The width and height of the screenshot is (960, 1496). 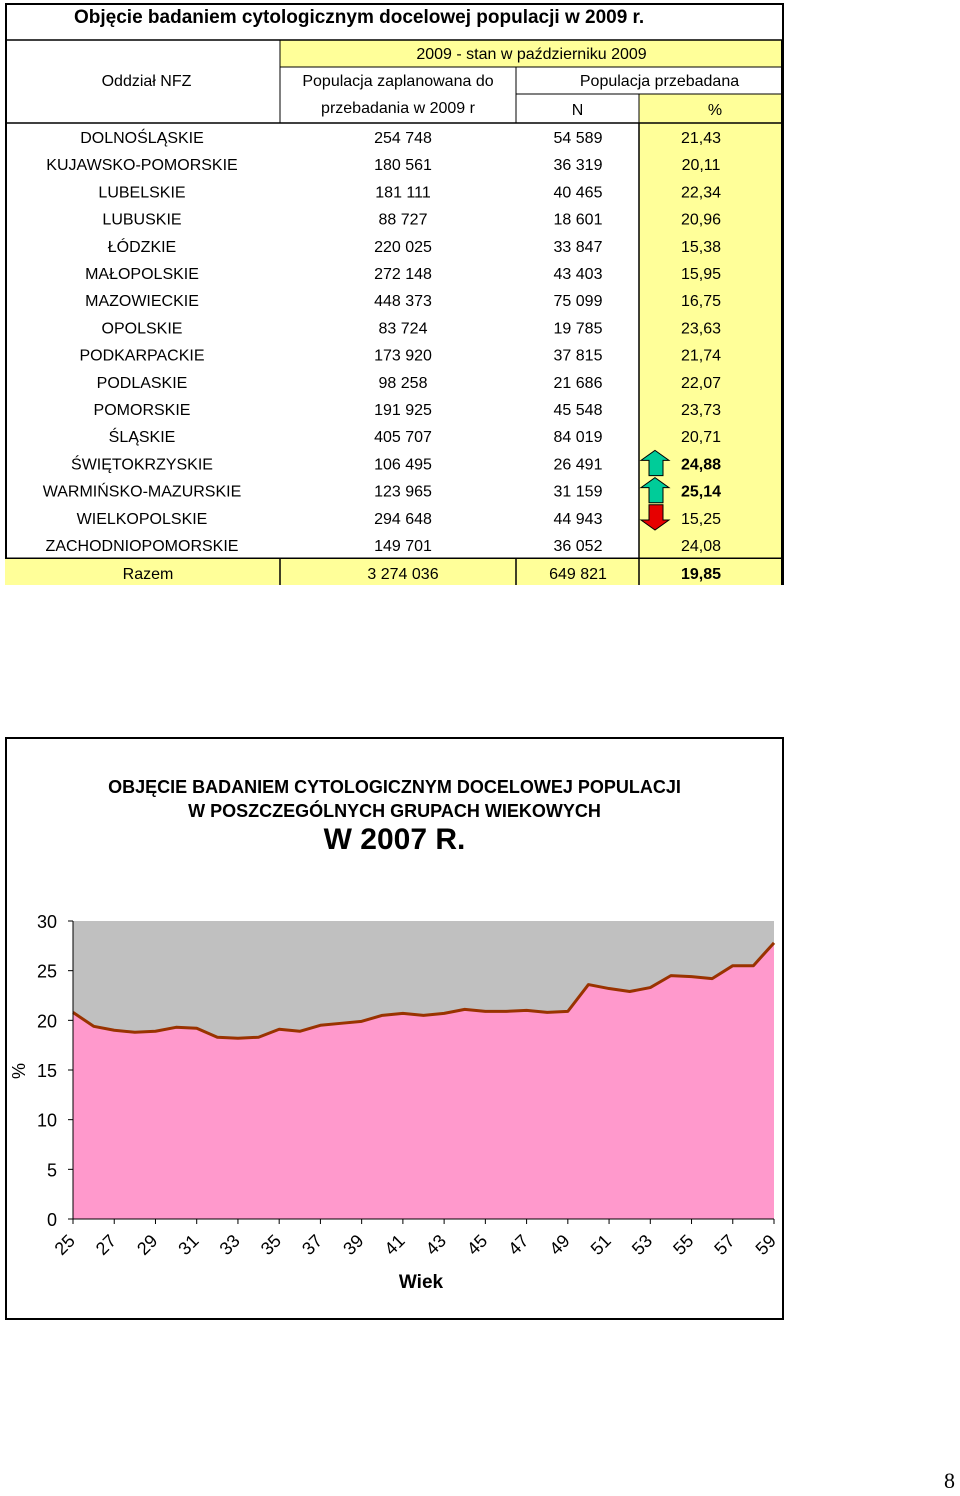 What do you see at coordinates (578, 110) in the screenshot?
I see `header-n: N` at bounding box center [578, 110].